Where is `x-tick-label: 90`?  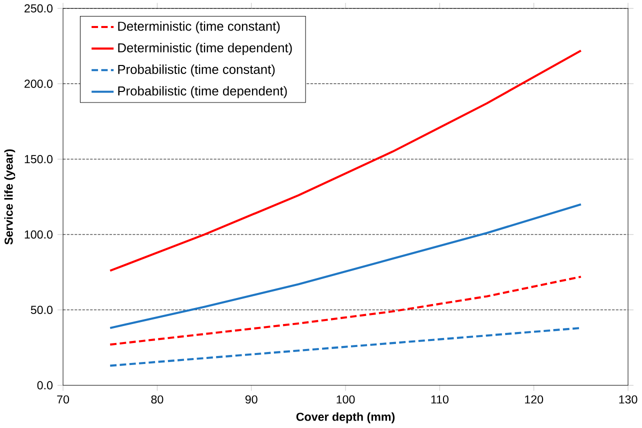
x-tick-label: 90 is located at coordinates (251, 400).